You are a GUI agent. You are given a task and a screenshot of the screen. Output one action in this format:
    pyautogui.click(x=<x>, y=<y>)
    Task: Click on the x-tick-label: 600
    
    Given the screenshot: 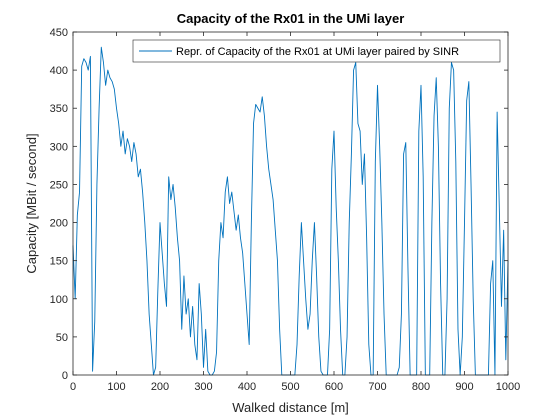 What is the action you would take?
    pyautogui.click(x=334, y=387)
    